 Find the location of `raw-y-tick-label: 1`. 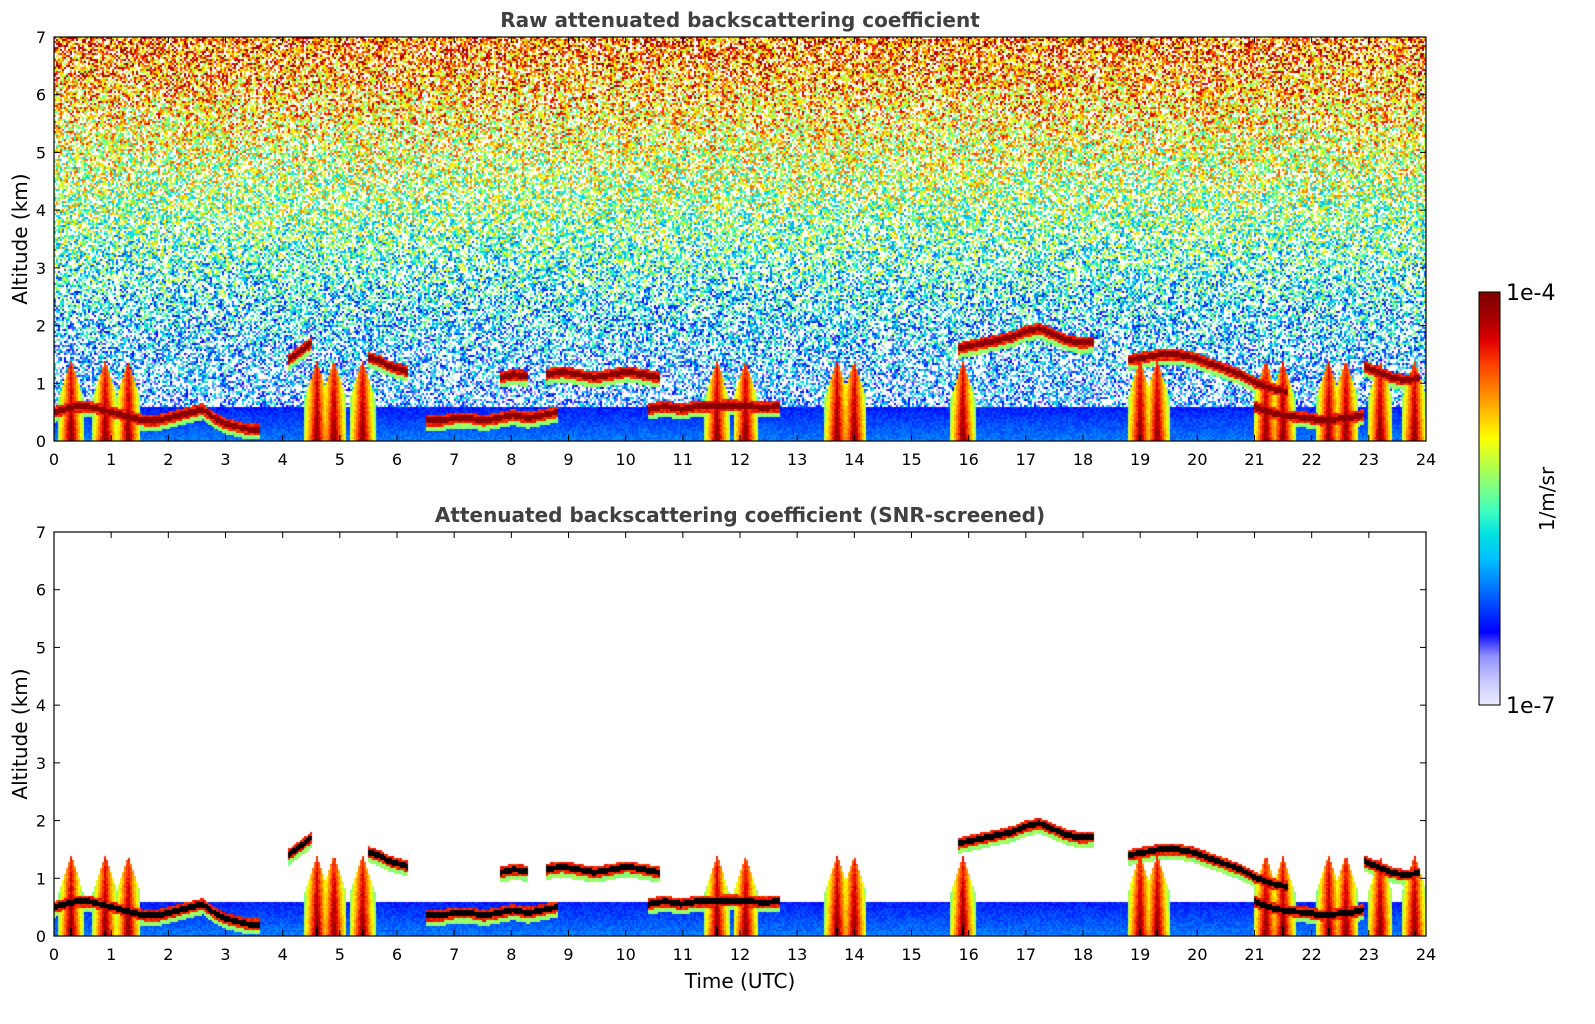

raw-y-tick-label: 1 is located at coordinates (41, 383).